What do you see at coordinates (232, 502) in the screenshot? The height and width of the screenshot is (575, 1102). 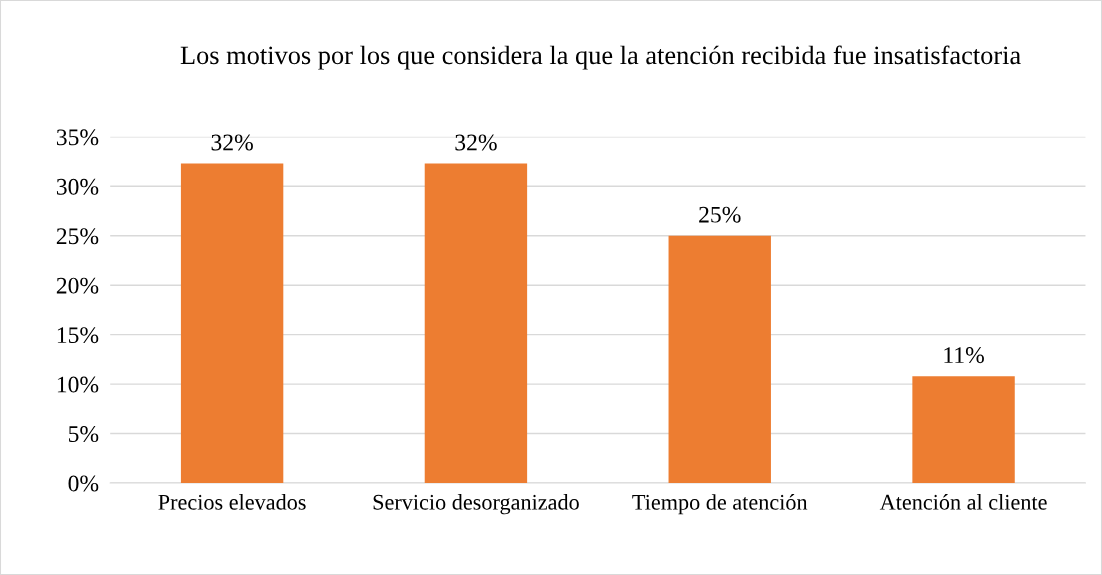 I see `x-tick-label: Precios elevados` at bounding box center [232, 502].